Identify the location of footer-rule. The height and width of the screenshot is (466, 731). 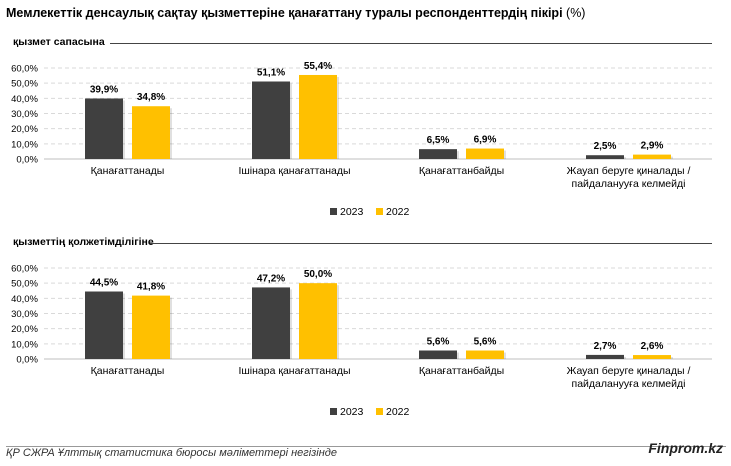
(366, 446).